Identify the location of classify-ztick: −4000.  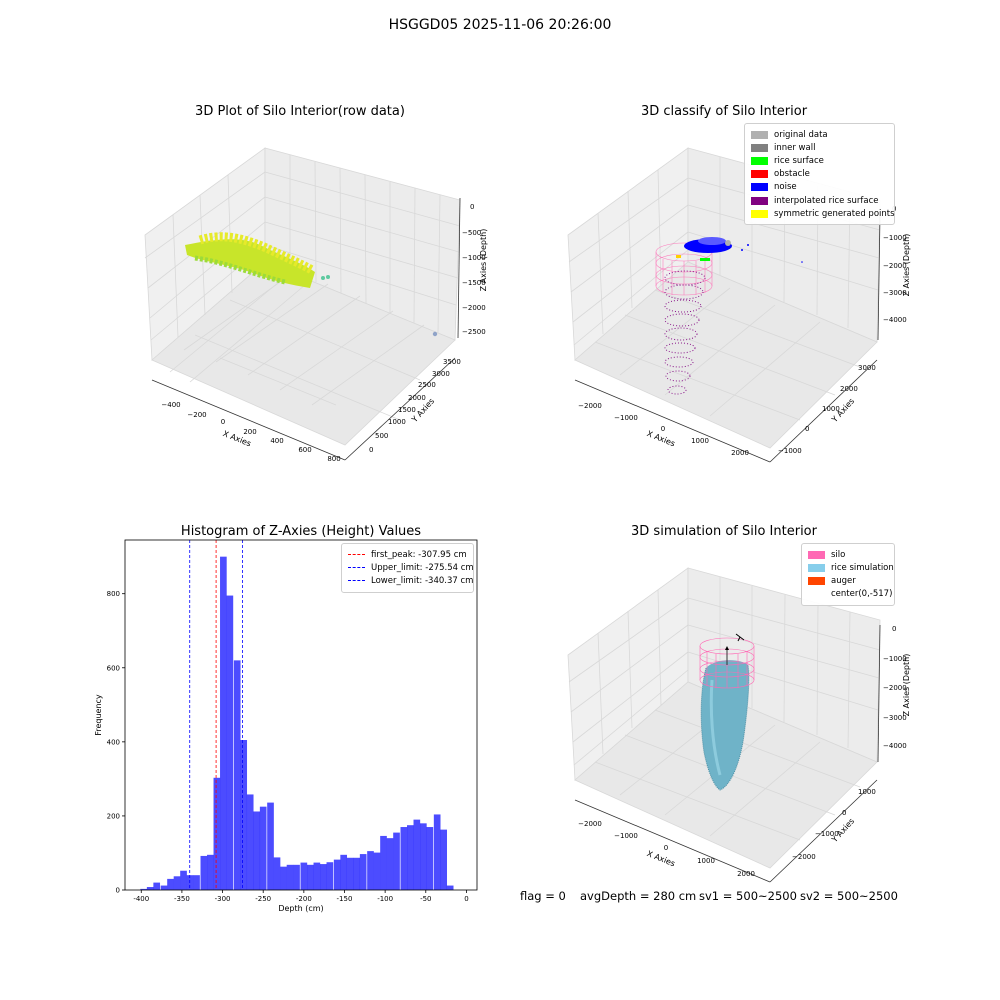
(895, 320).